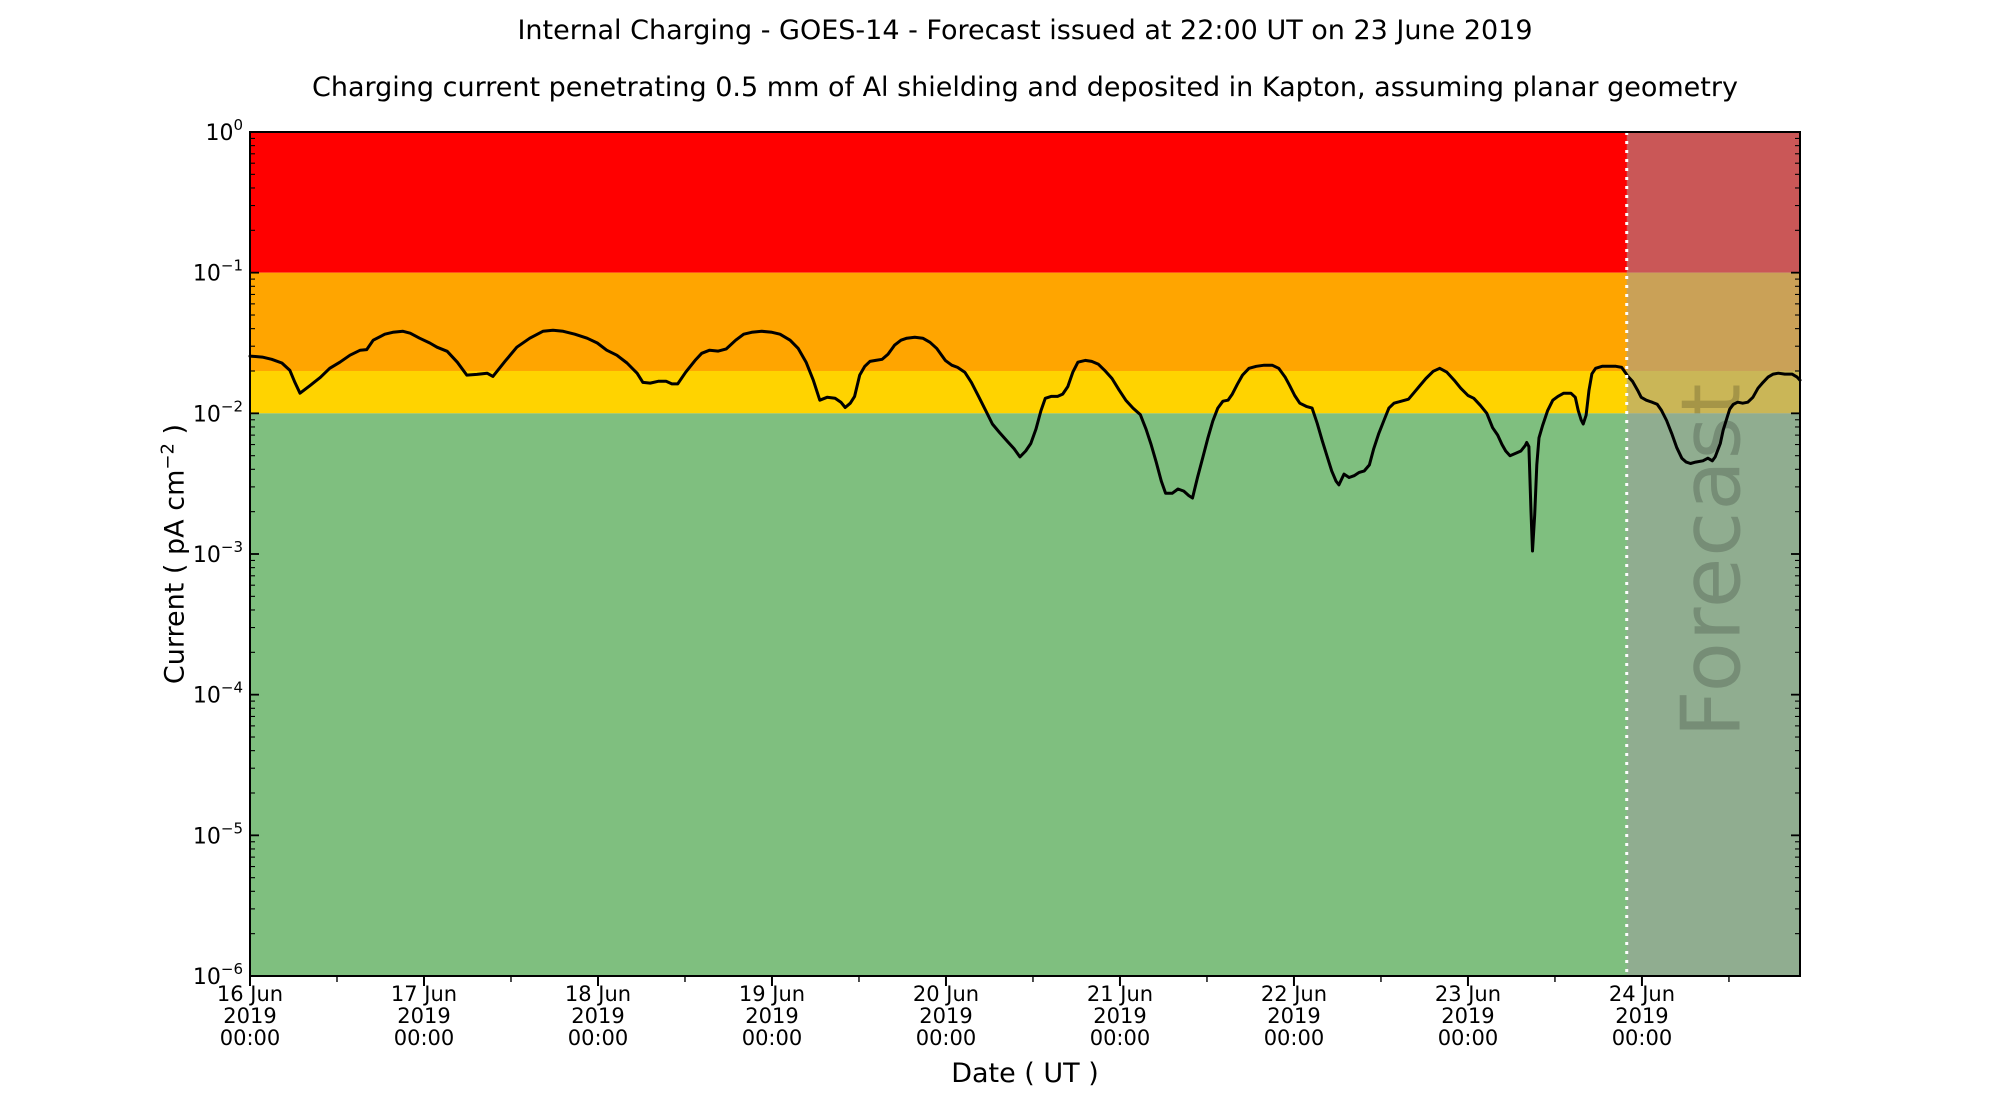 This screenshot has height=1100, width=2000. I want to click on y-tick-label: 10⁻³, so click(218, 553).